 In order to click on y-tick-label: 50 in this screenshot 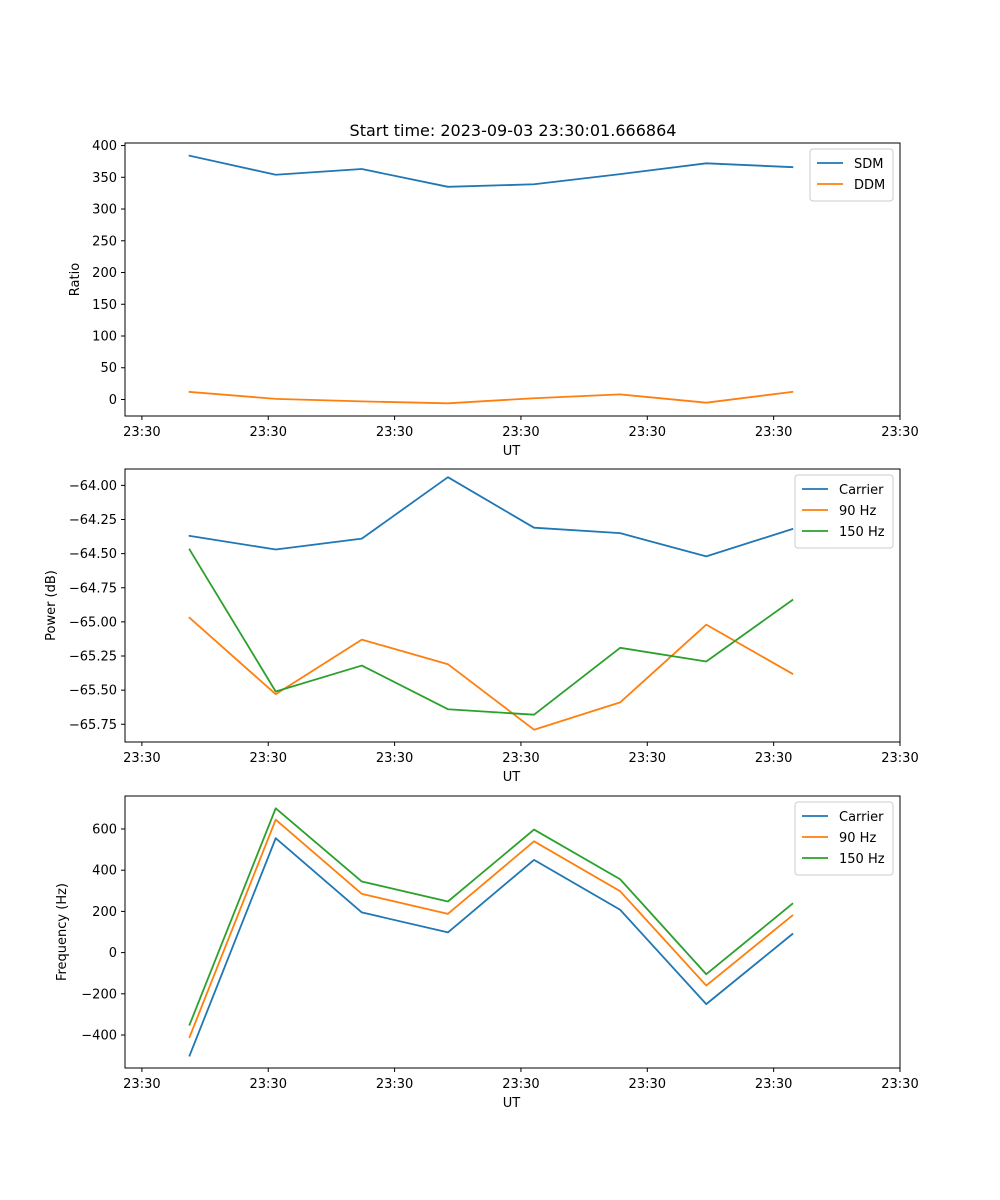, I will do `click(108, 368)`.